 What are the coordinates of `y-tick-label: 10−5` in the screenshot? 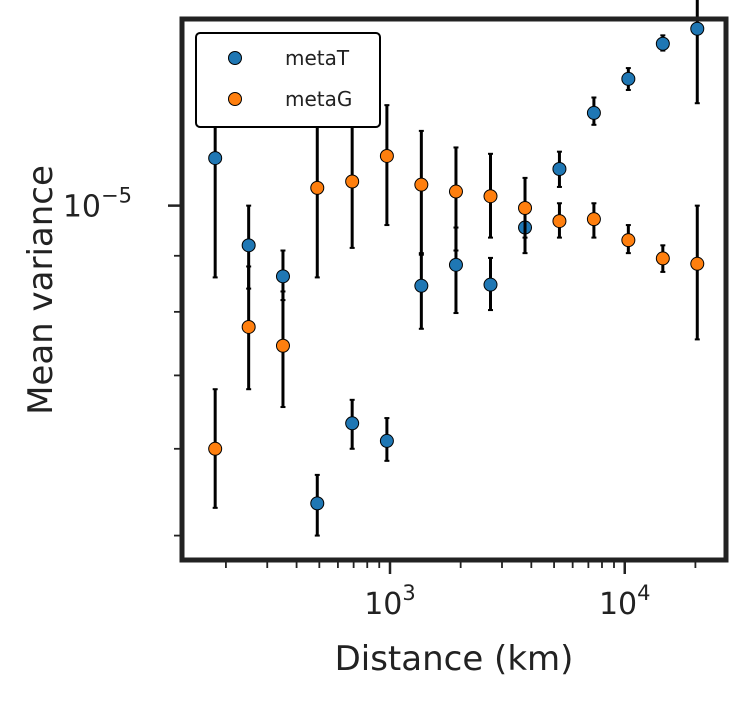 It's located at (97, 204).